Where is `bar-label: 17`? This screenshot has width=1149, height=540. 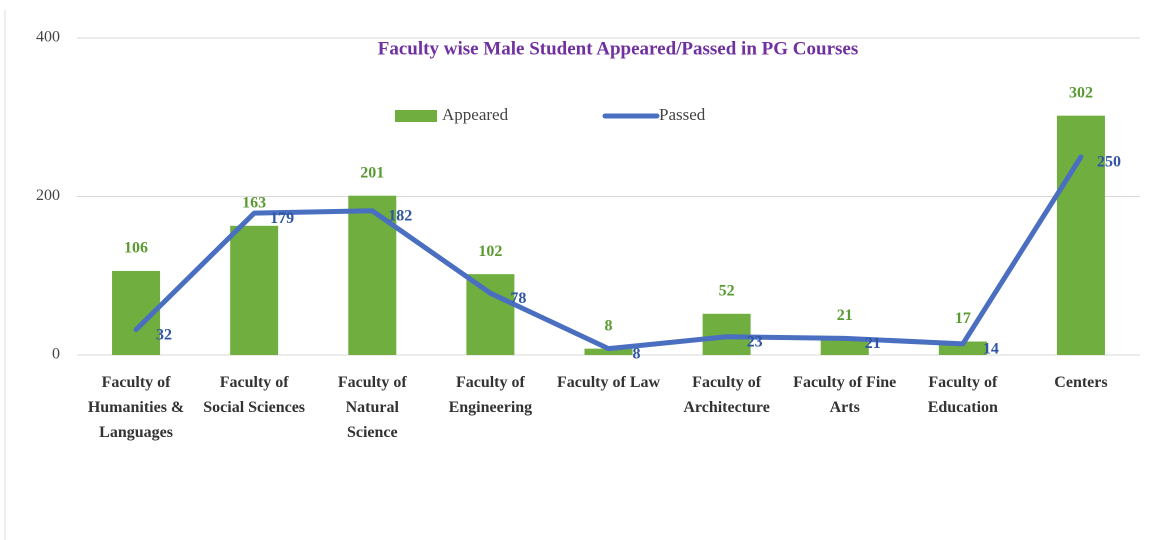 bar-label: 17 is located at coordinates (963, 318).